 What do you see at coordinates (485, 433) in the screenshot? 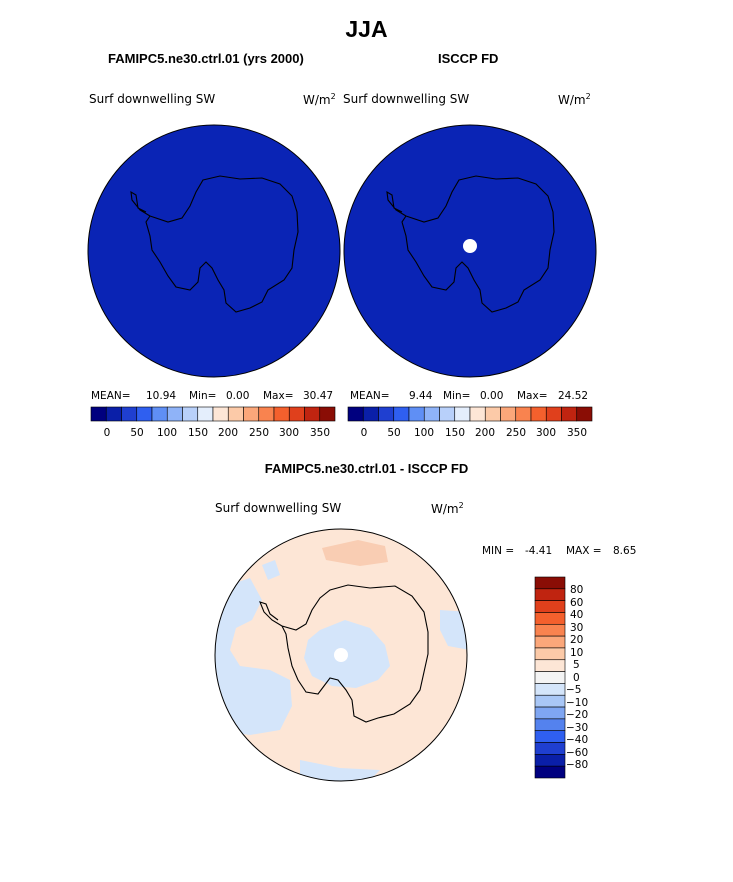
I see `colorbar-2-tick: 200` at bounding box center [485, 433].